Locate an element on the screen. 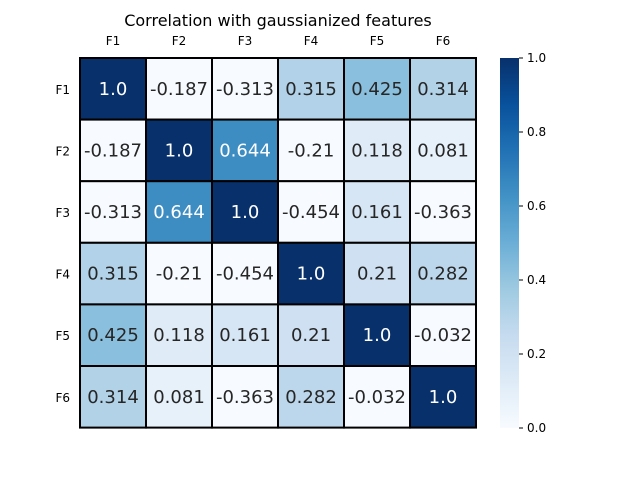 This screenshot has width=640, height=480. colorbar-tick-label: 0.8 is located at coordinates (536, 132).